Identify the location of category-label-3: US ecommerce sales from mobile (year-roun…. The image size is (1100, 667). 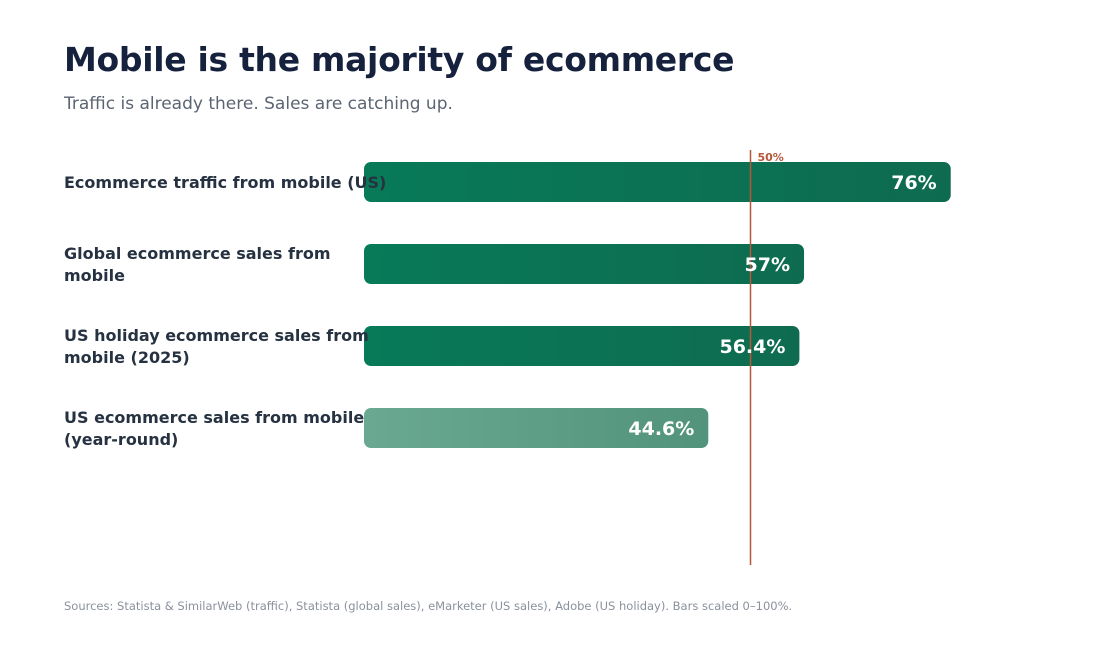
(214, 428).